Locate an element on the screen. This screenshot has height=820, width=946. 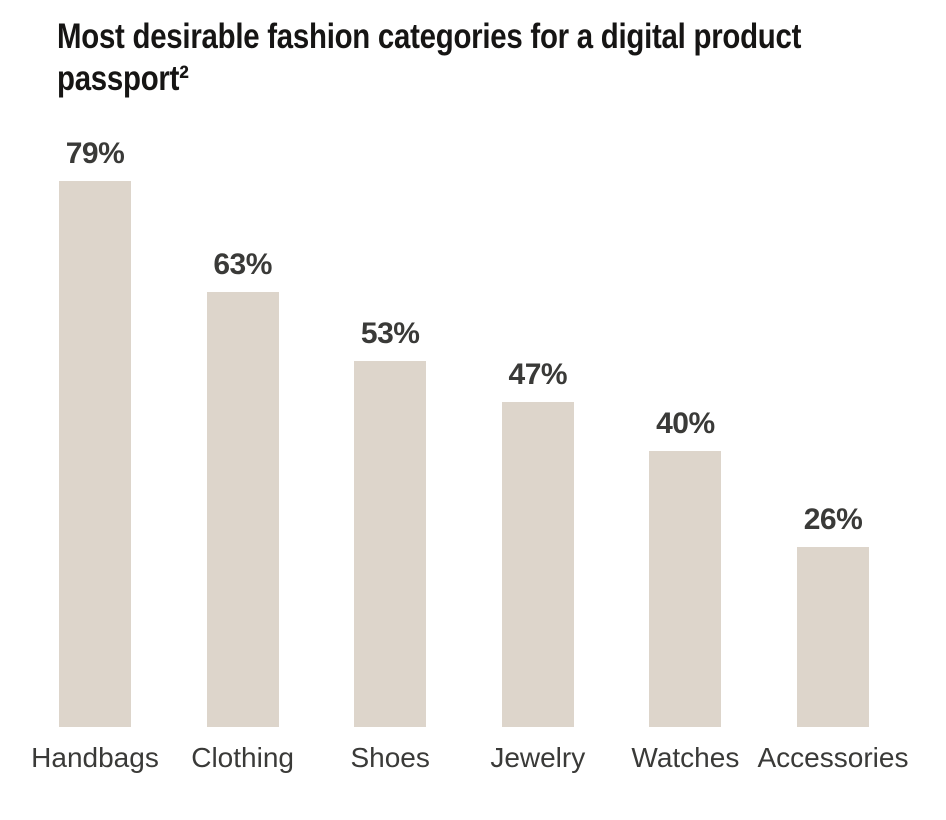
bar-category-label: Handbags is located at coordinates (95, 757).